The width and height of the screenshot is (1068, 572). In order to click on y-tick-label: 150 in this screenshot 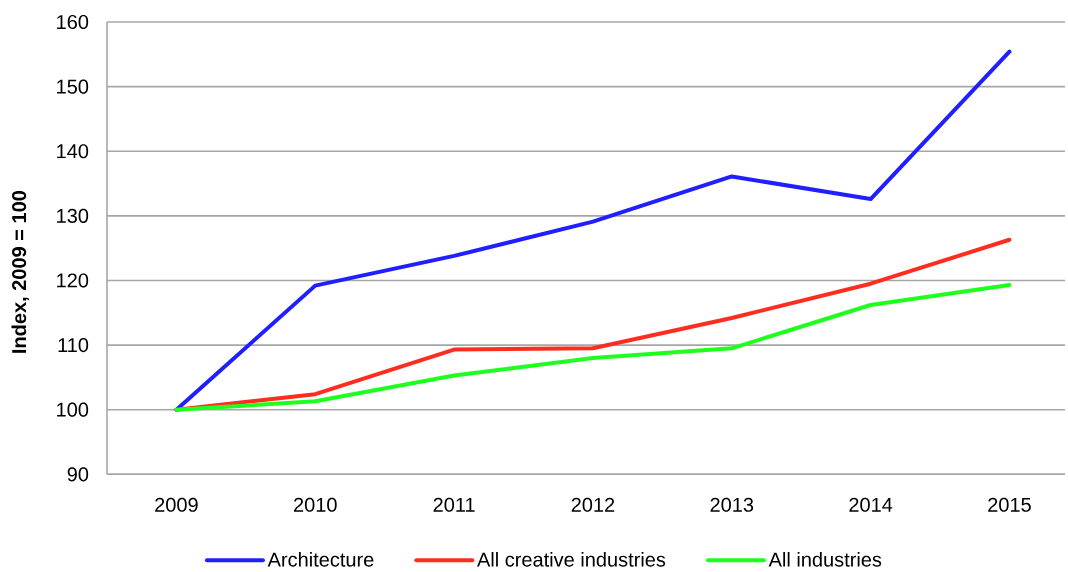, I will do `click(73, 86)`.